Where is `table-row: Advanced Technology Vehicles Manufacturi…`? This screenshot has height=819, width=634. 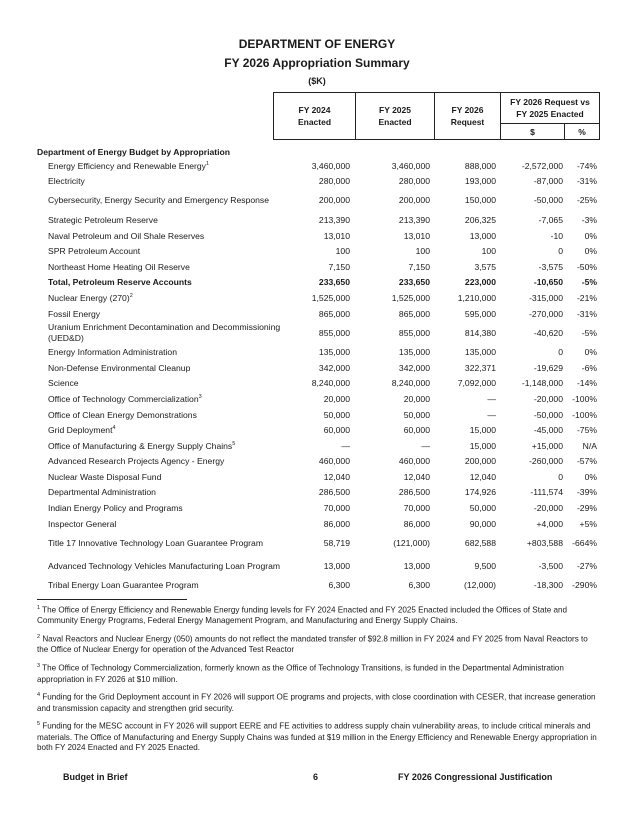
table-row: Advanced Technology Vehicles Manufacturi… is located at coordinates (317, 565).